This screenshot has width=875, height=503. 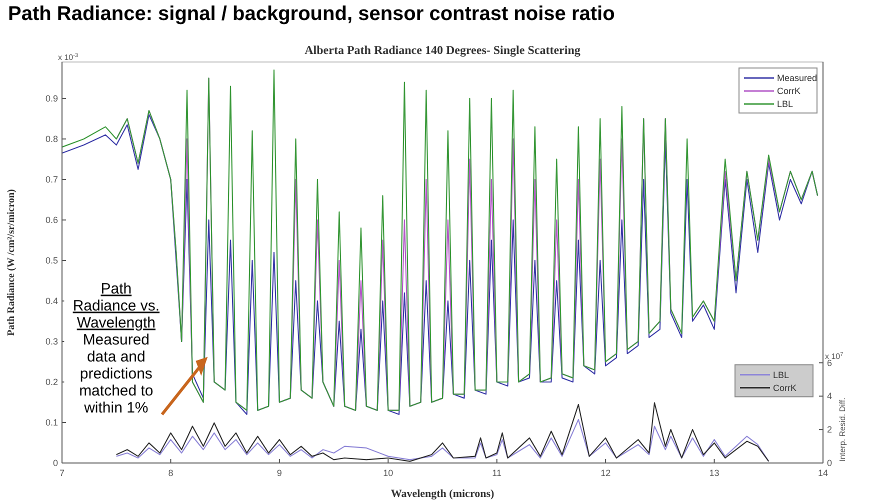 What do you see at coordinates (388, 473) in the screenshot?
I see `x-tick-label: 10` at bounding box center [388, 473].